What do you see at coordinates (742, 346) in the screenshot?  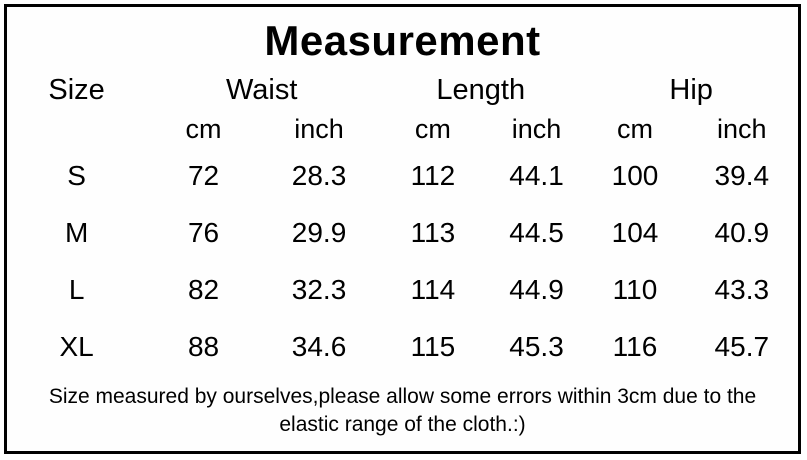 I see `value-cell: 45.7` at bounding box center [742, 346].